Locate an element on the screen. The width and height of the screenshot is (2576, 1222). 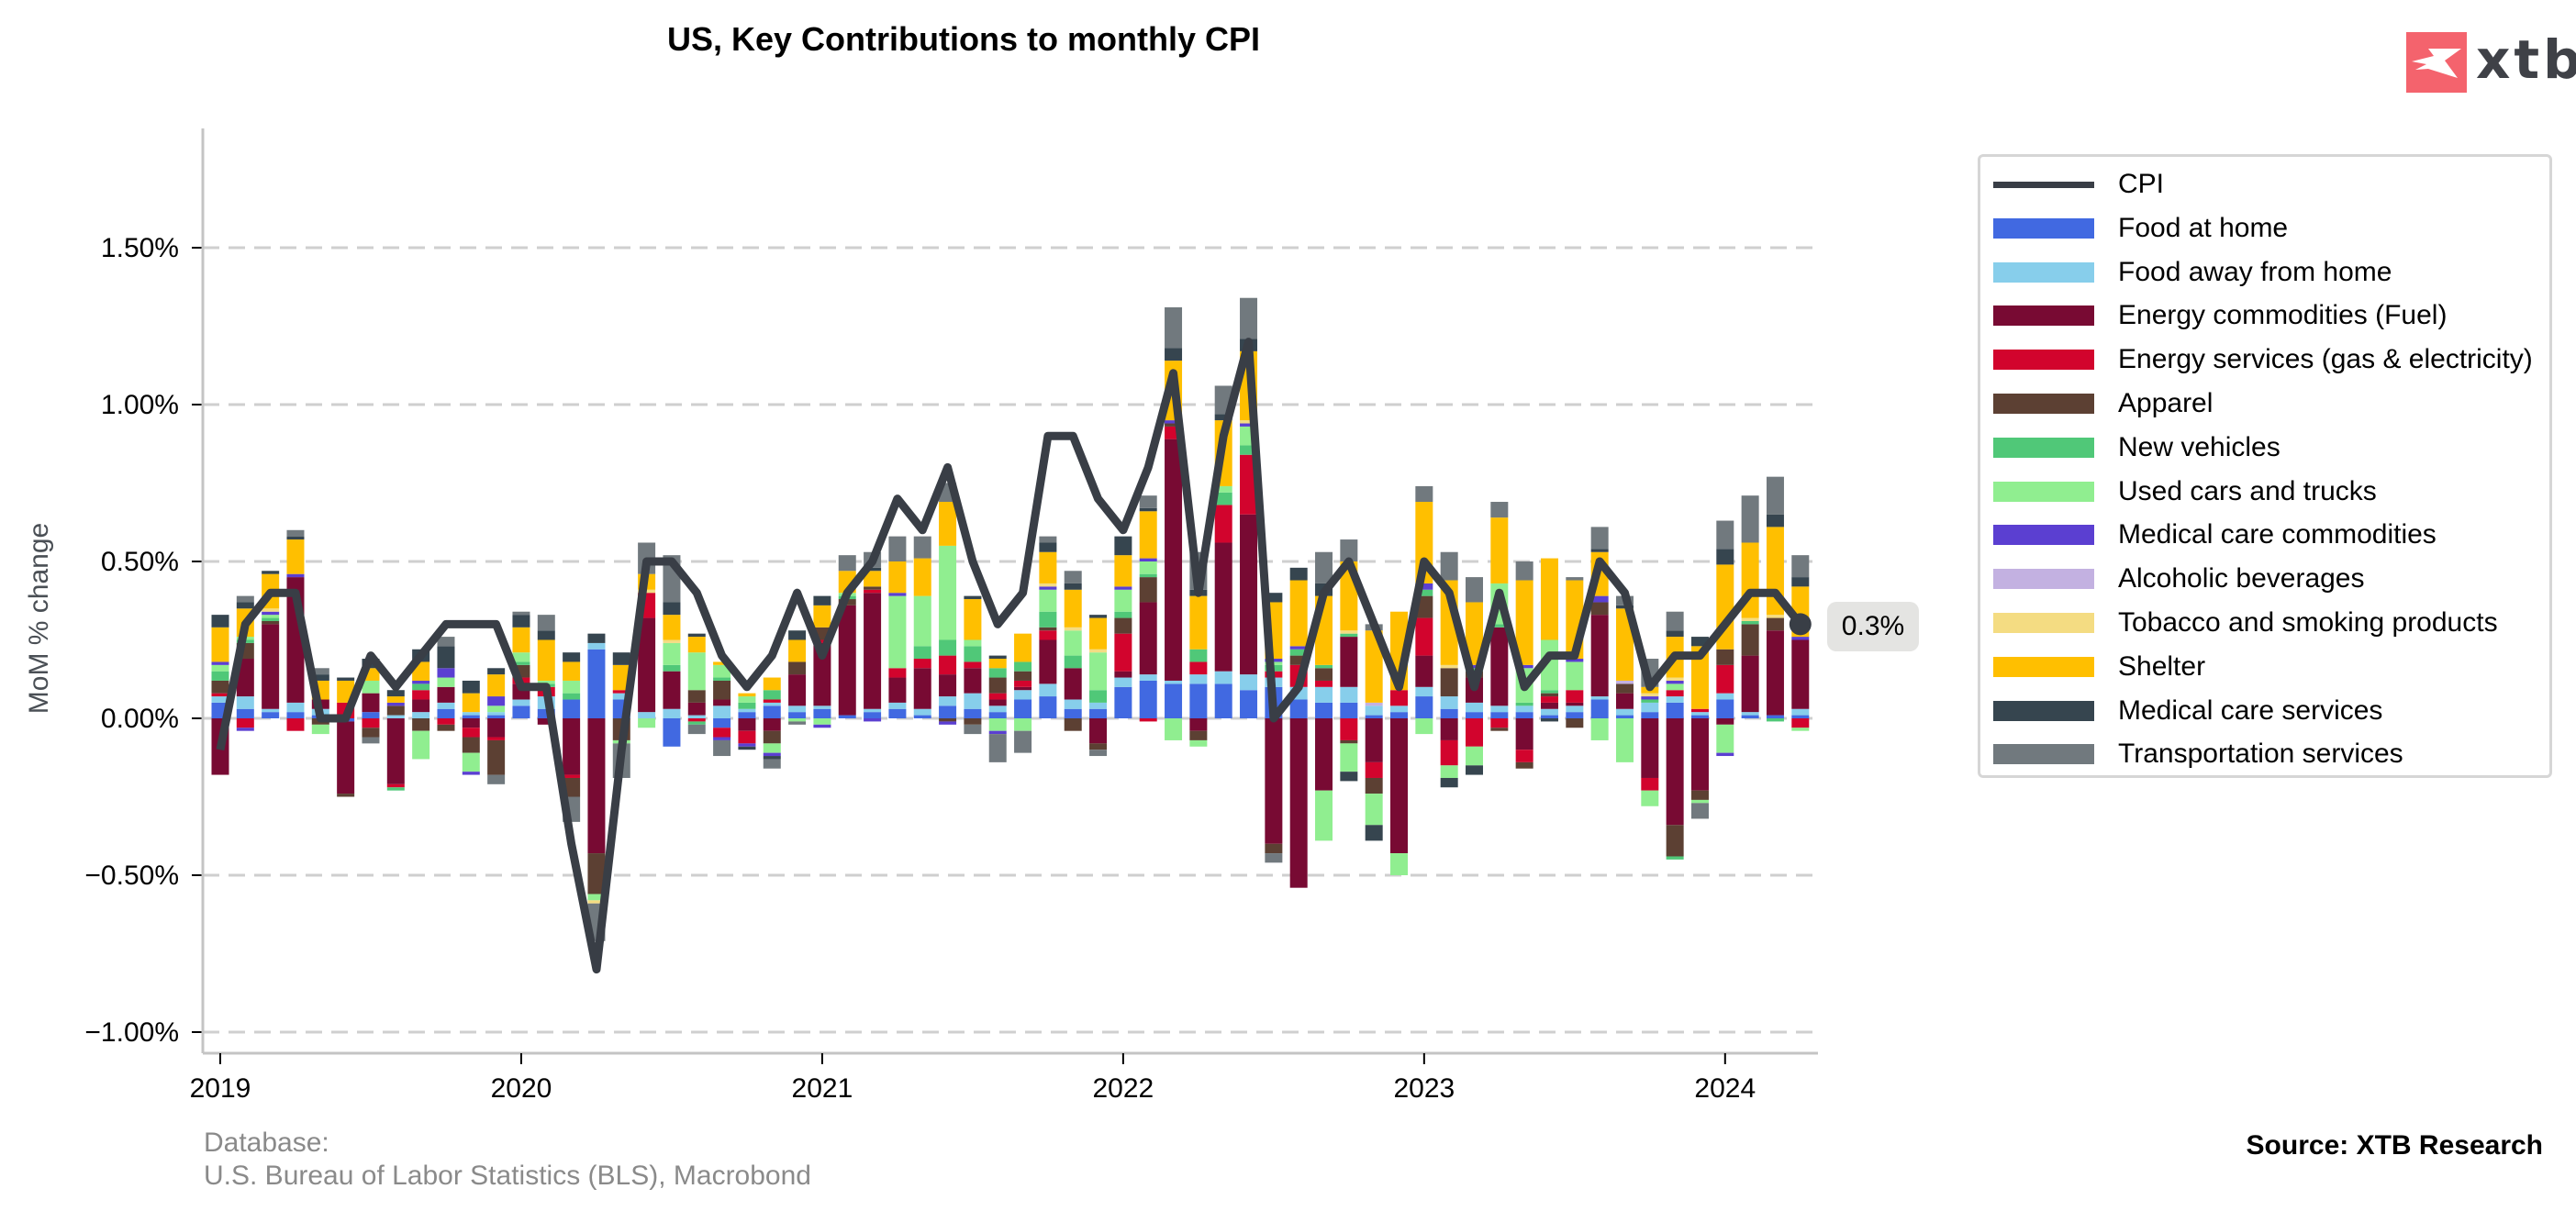
x-tick-label: 2023 is located at coordinates (1424, 1088).